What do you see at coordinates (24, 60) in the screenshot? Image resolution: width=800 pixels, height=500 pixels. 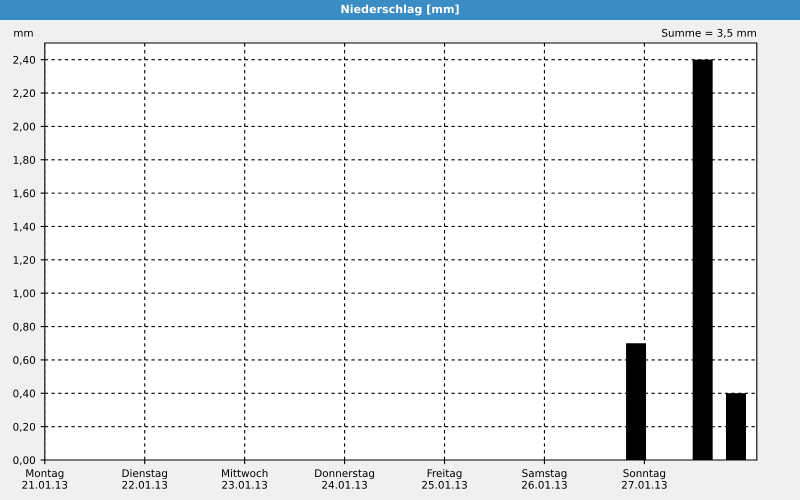 I see `y-tick-label: 2,40` at bounding box center [24, 60].